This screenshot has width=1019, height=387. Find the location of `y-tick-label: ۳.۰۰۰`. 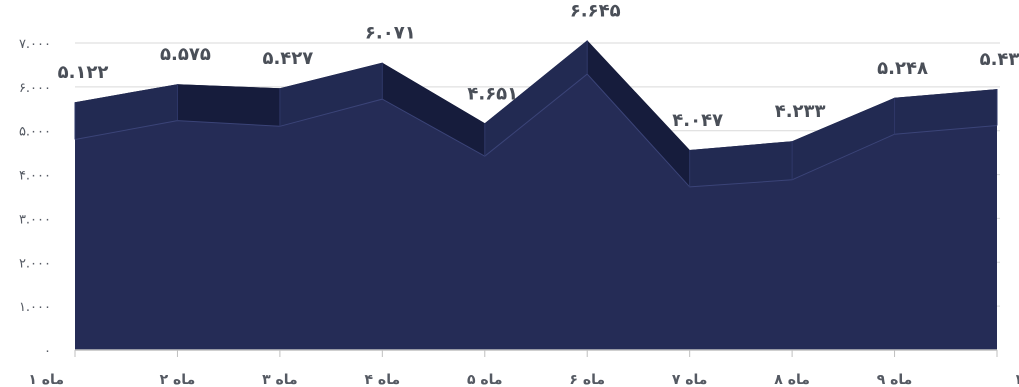

y-tick-label: ۳.۰۰۰ is located at coordinates (35, 219).